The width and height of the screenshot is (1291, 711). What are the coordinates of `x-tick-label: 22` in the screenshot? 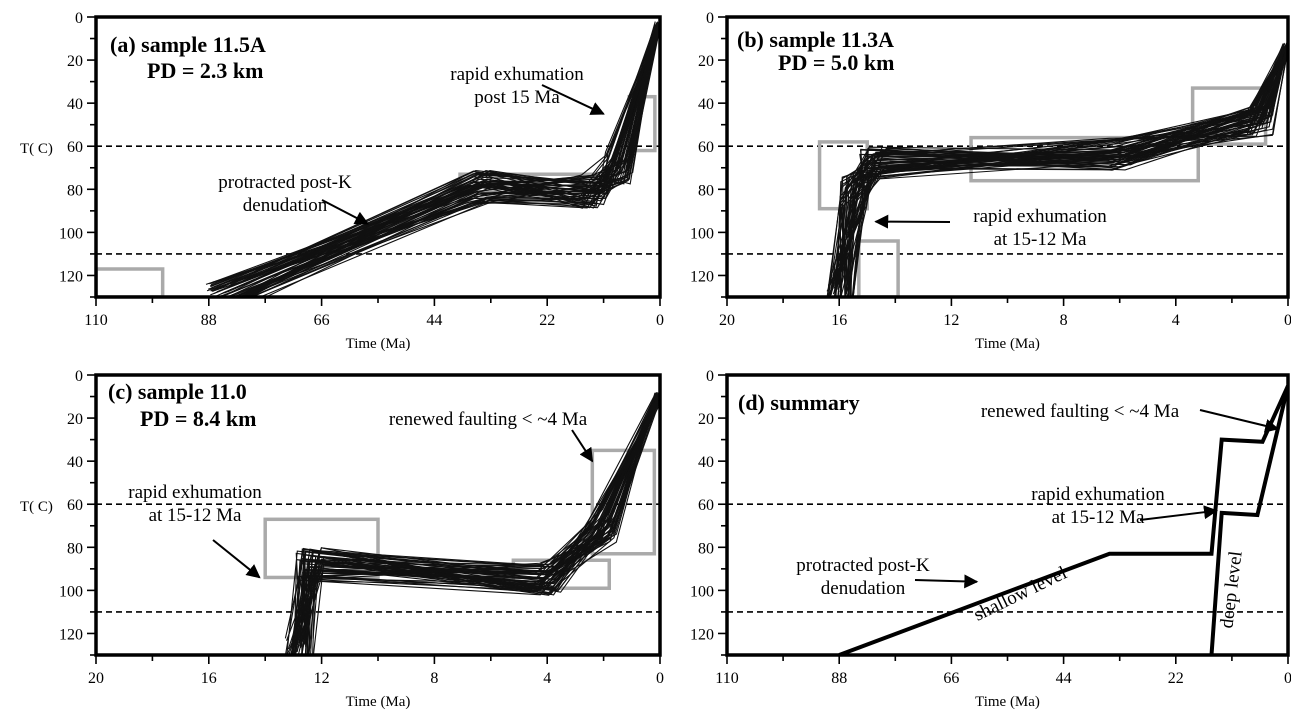 It's located at (1176, 678).